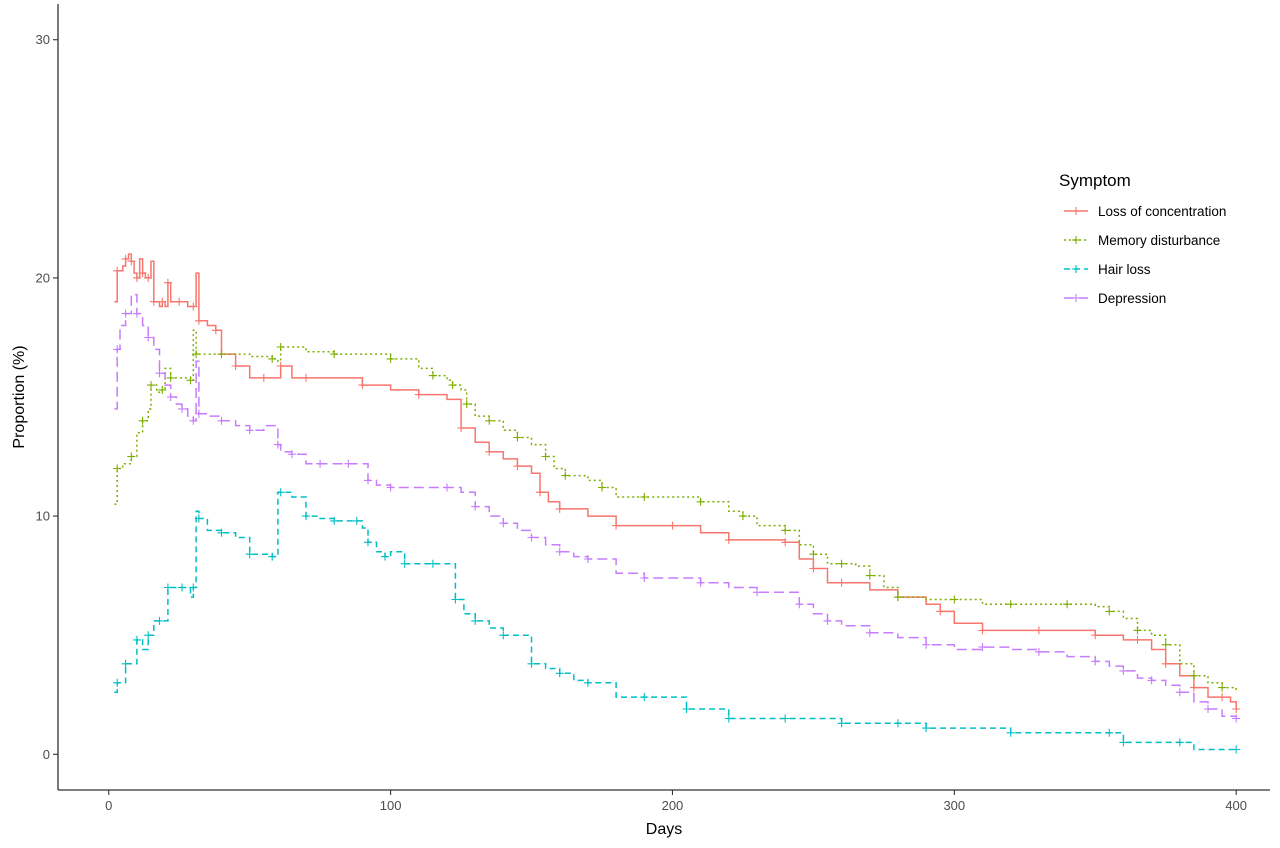 This screenshot has height=848, width=1280. Describe the element at coordinates (676, 801) in the screenshot. I see `x-axis-ticks: 0 100 200 300 400` at that location.